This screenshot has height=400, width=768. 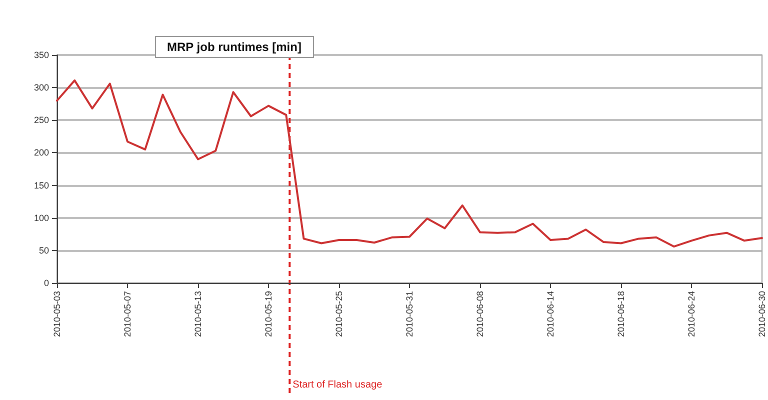 What do you see at coordinates (43, 250) in the screenshot?
I see `y-tick-label: 50` at bounding box center [43, 250].